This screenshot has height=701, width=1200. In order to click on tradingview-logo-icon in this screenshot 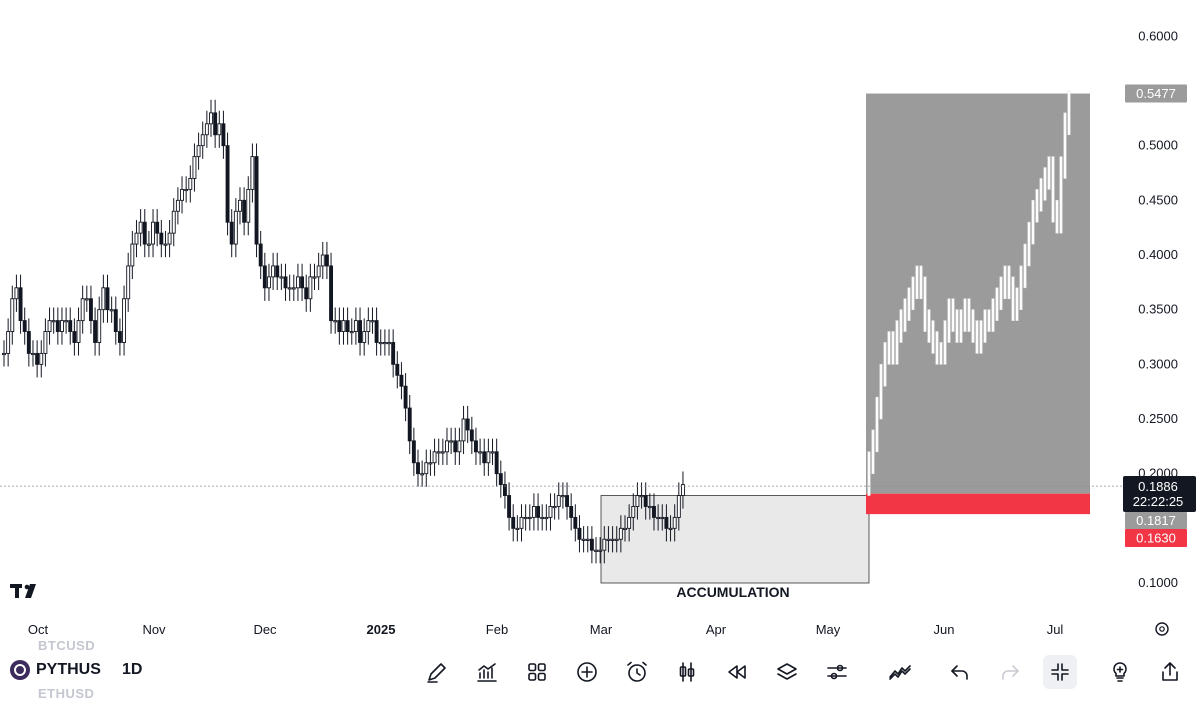, I will do `click(23, 591)`.